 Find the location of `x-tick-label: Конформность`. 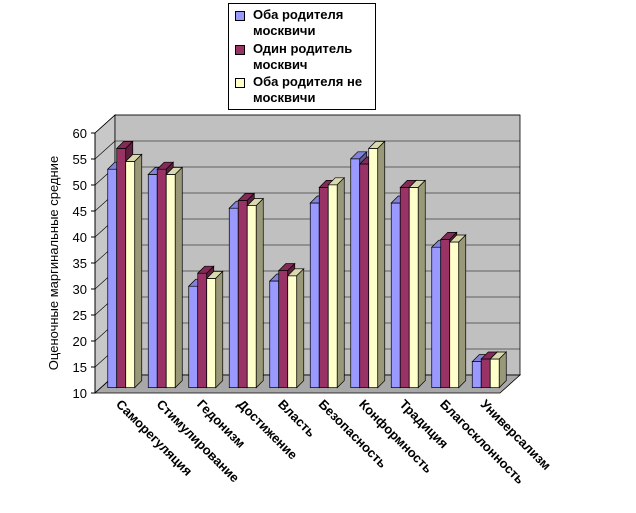

x-tick-label: Конформность is located at coordinates (396, 437).